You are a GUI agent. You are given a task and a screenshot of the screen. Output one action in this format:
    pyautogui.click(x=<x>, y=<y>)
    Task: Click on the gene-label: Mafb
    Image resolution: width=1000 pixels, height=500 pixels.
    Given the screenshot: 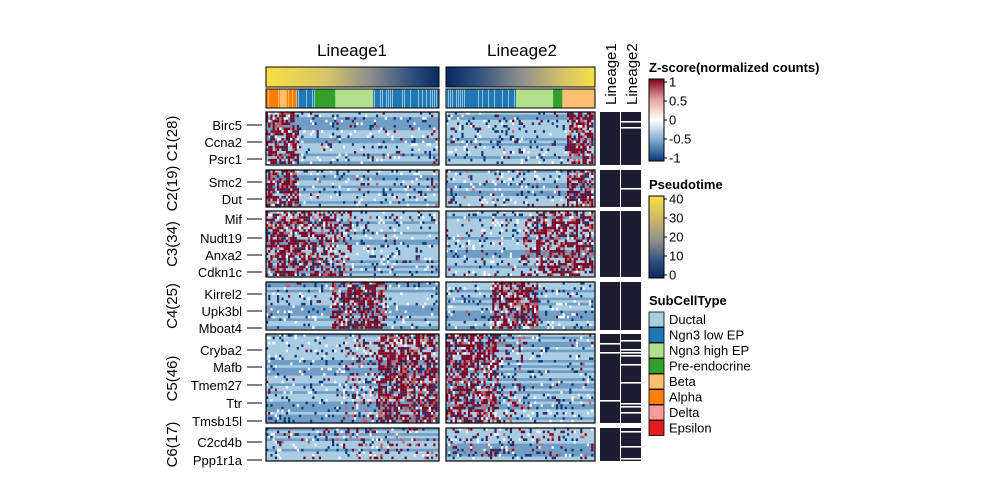 What is the action you would take?
    pyautogui.click(x=227, y=367)
    